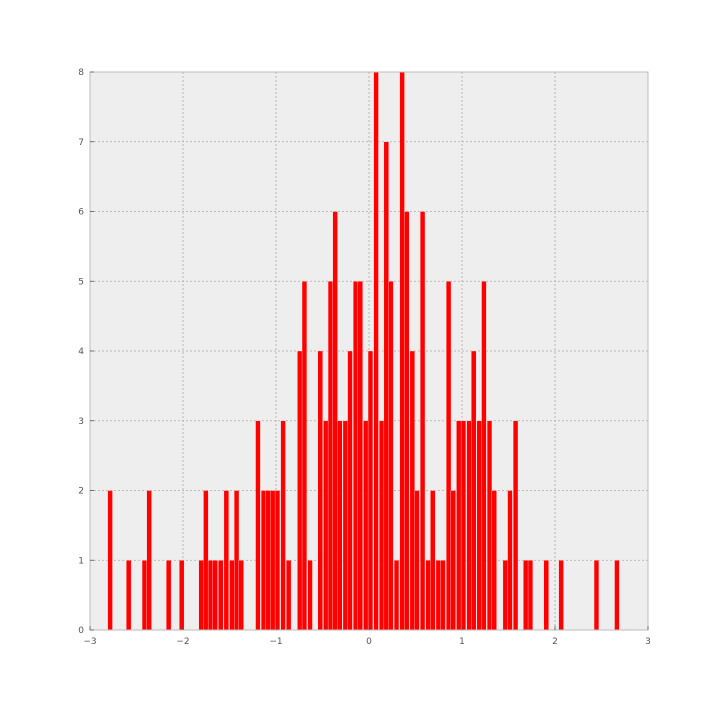  What do you see at coordinates (81, 73) in the screenshot?
I see `y-tick-label: 8` at bounding box center [81, 73].